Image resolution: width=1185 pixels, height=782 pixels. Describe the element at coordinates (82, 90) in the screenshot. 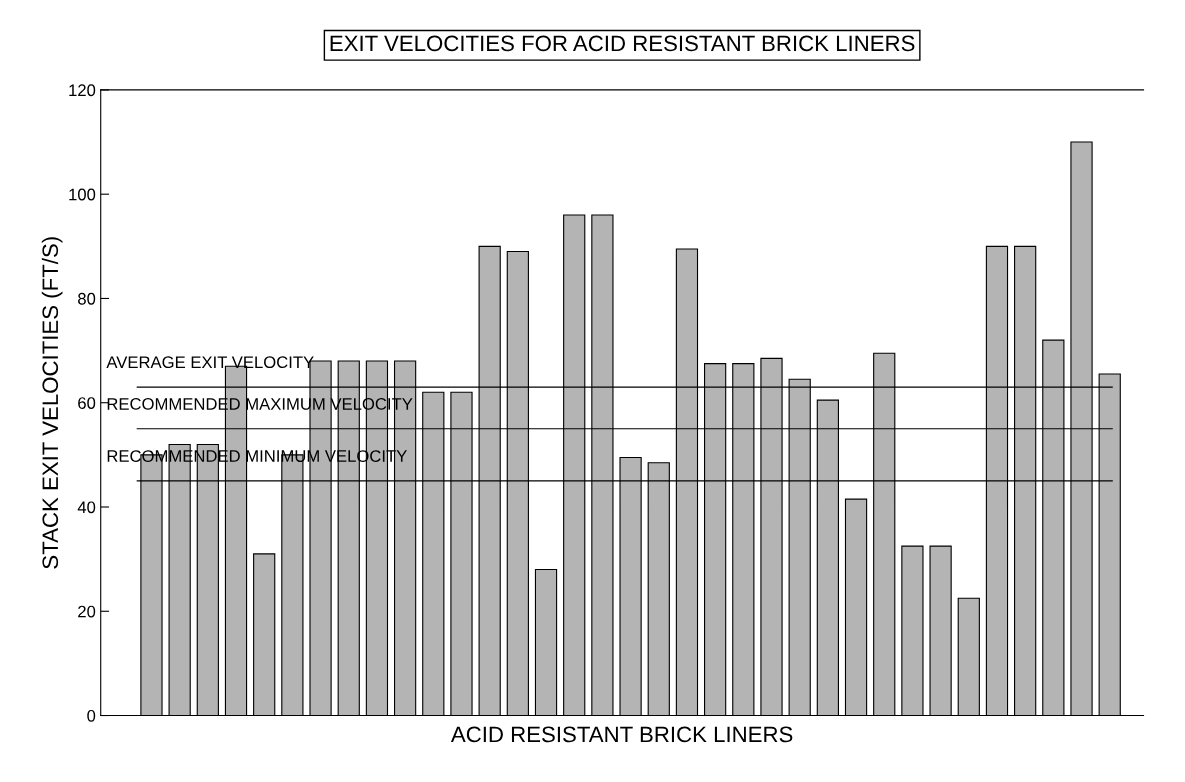

I see `y-tick-label: 120` at that location.